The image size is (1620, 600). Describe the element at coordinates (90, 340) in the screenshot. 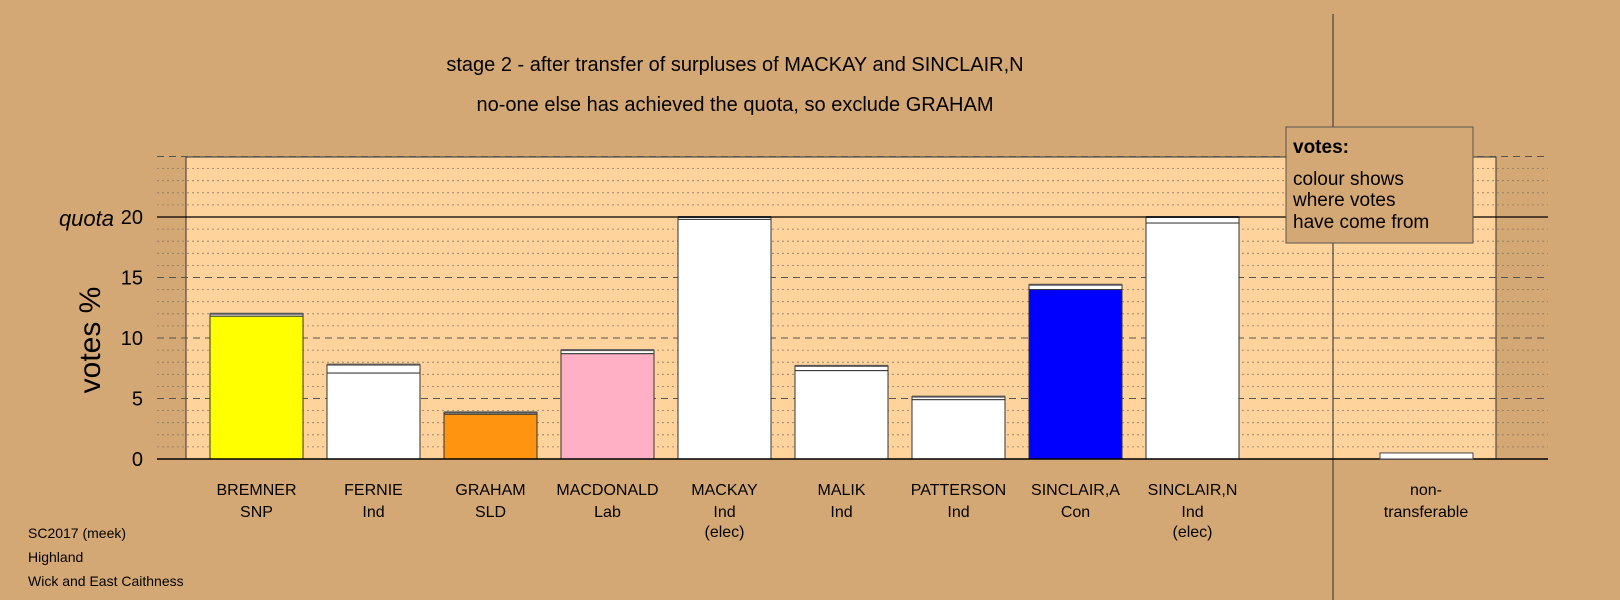

I see `y-axis-label: votes %` at that location.